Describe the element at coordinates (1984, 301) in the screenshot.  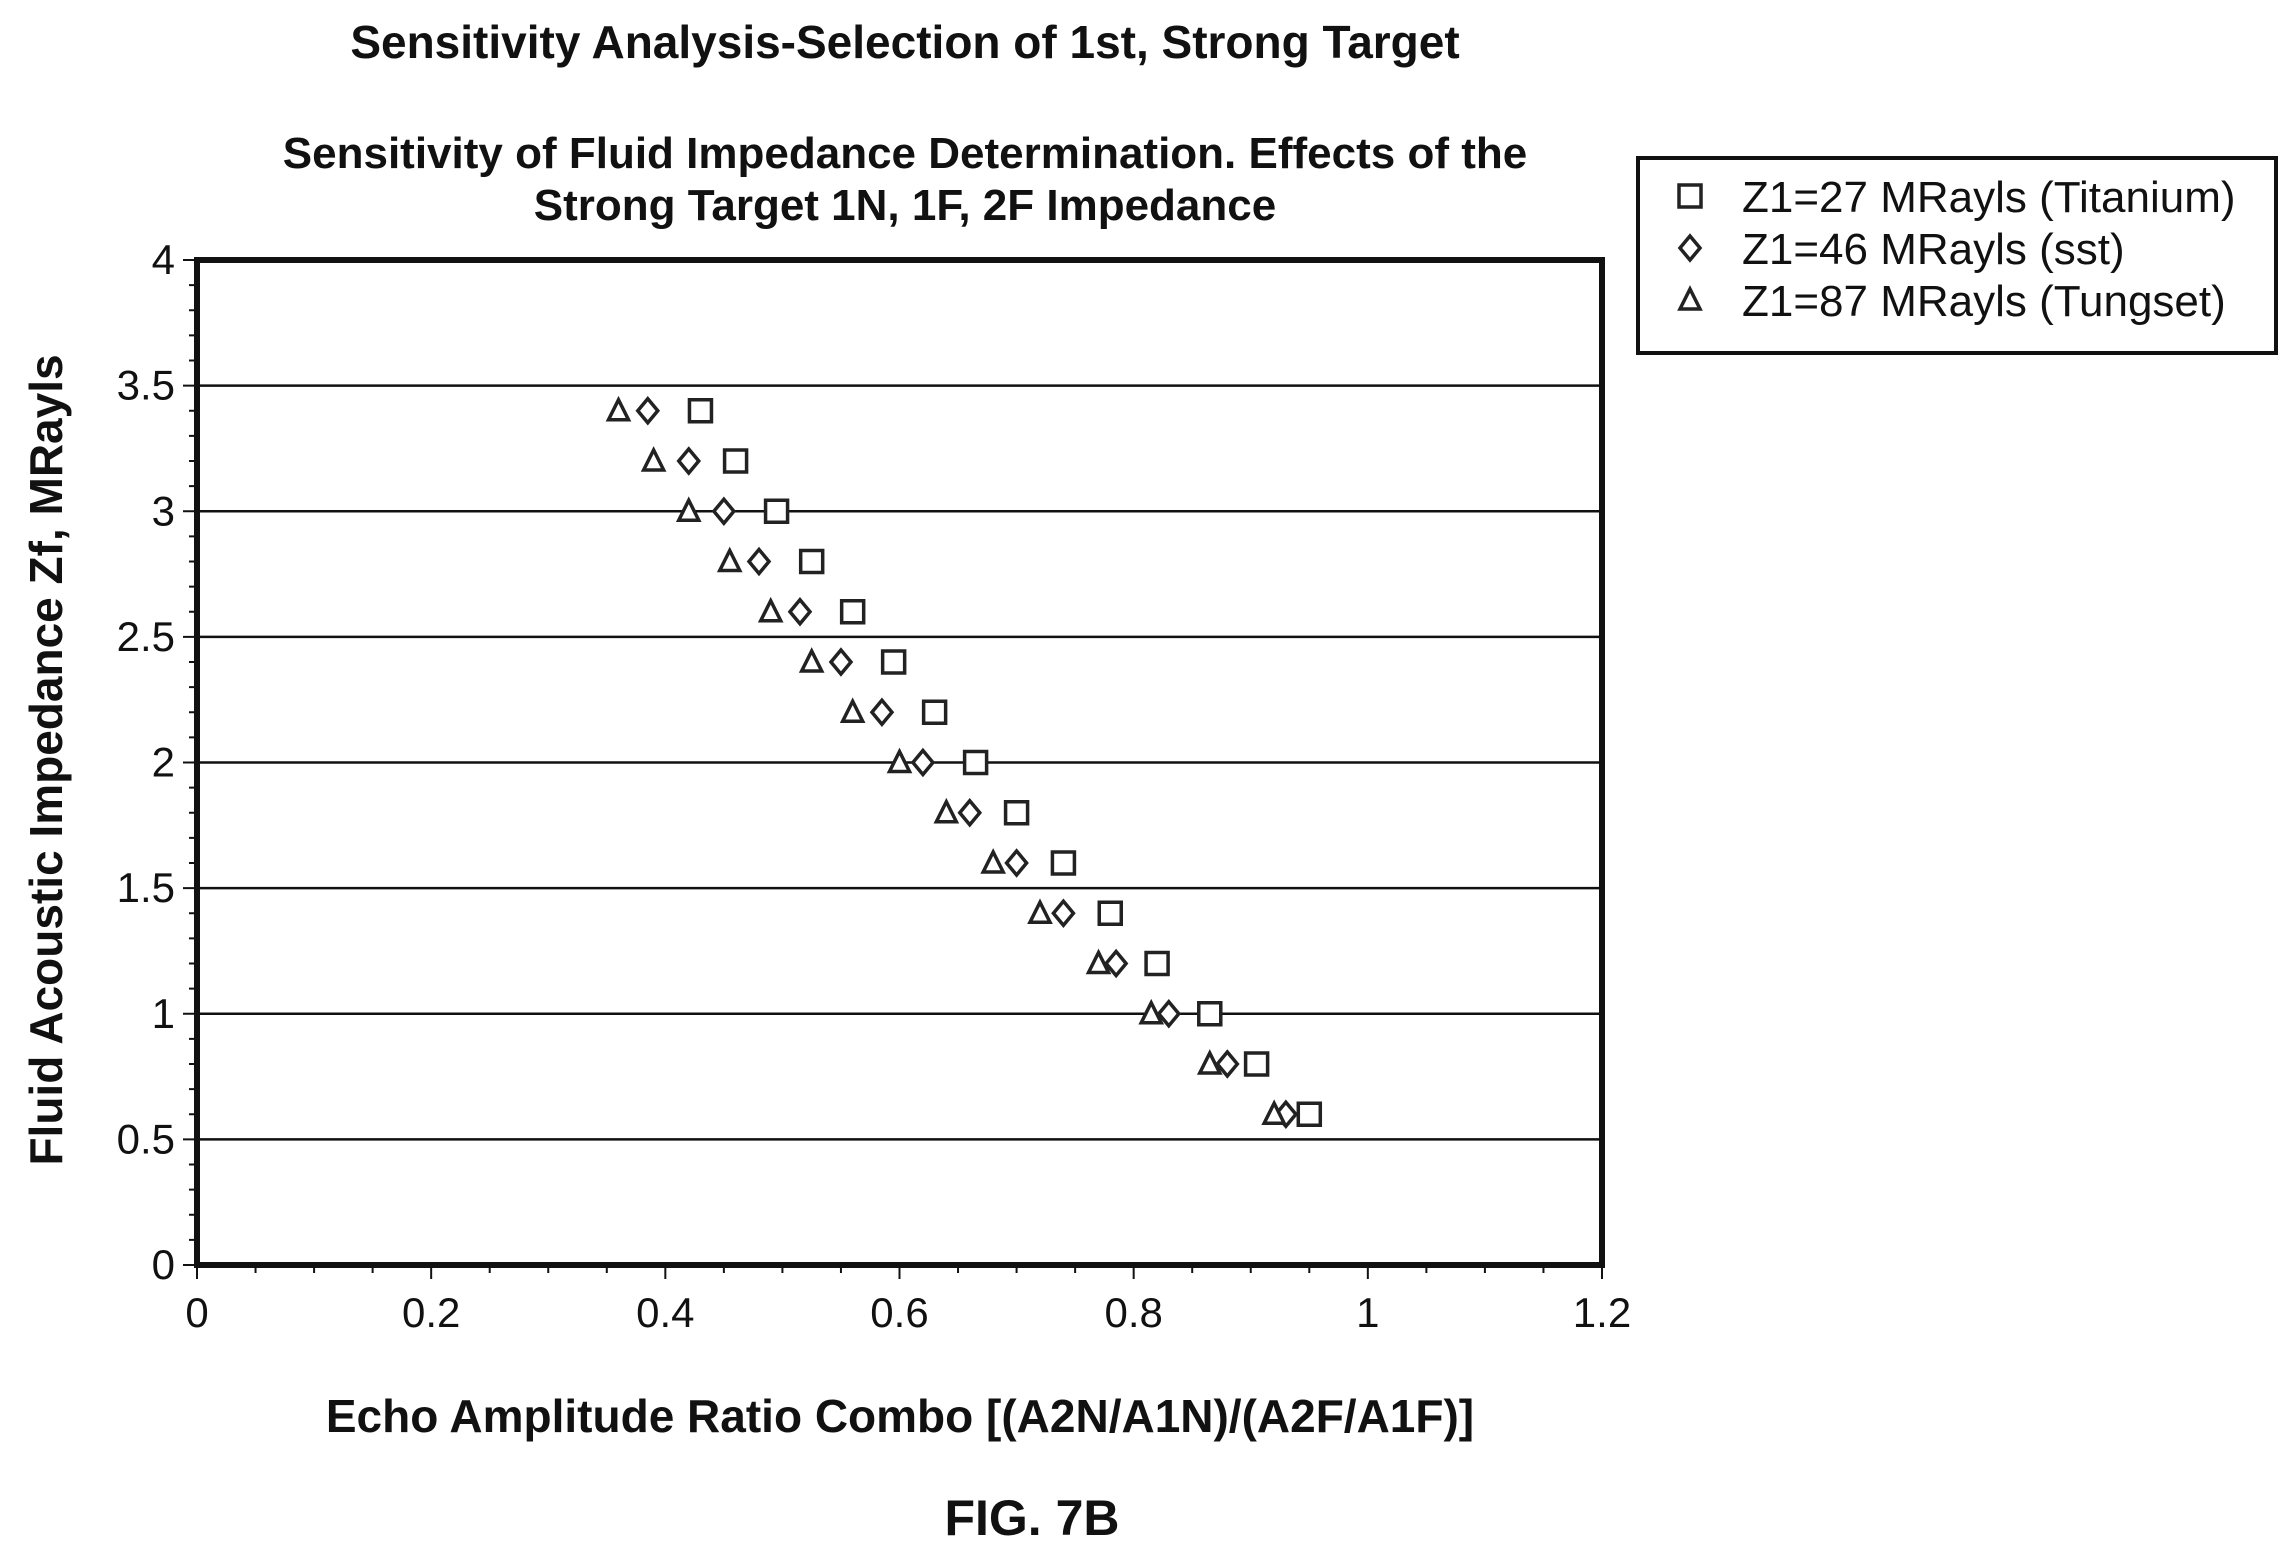
I see `legend-label-2: Z1=87 MRayls (Tungset)` at that location.